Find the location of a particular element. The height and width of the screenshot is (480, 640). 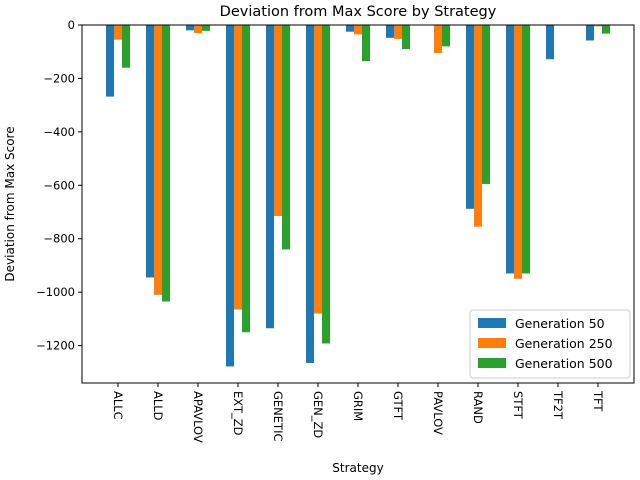

x-tick-label: ALLC is located at coordinates (118, 405).